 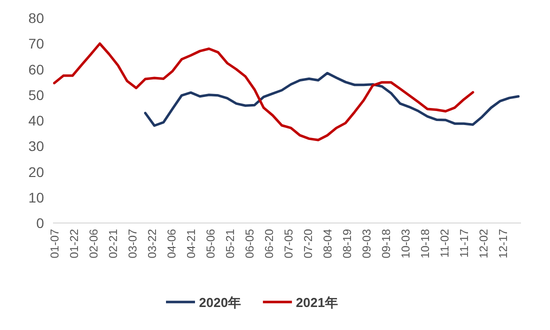 I want to click on x-tick-label: 02-06, so click(x=94, y=243).